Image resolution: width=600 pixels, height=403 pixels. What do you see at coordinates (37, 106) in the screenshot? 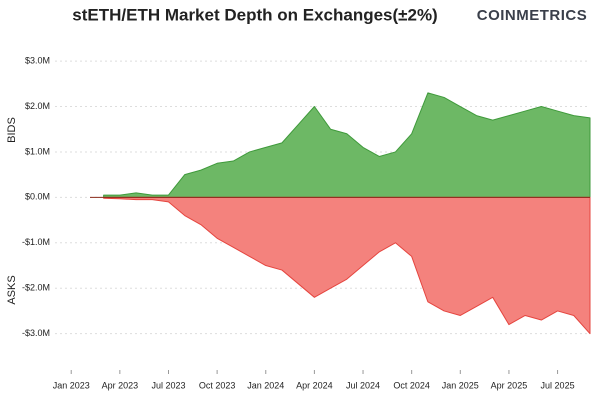
I see `y-tick-label: $2.0M` at bounding box center [37, 106].